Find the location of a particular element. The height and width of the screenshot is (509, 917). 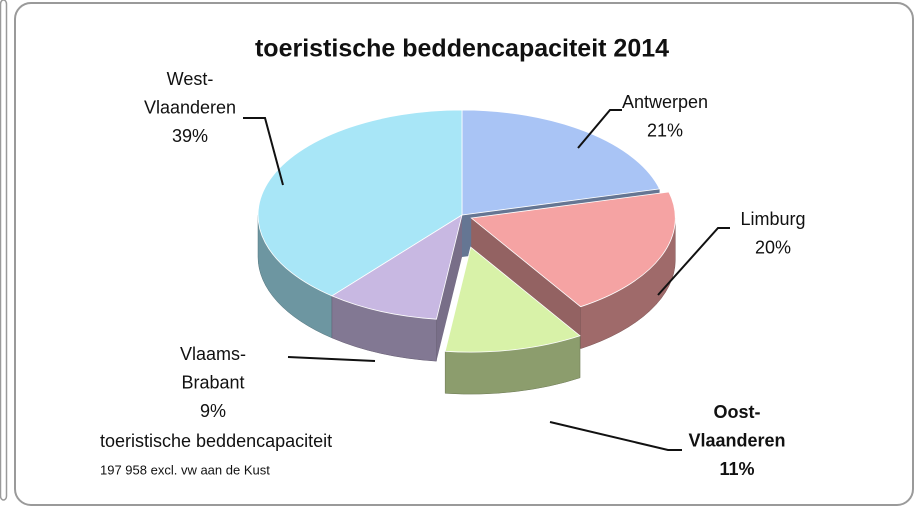

category-label: Antwerpen is located at coordinates (665, 102).